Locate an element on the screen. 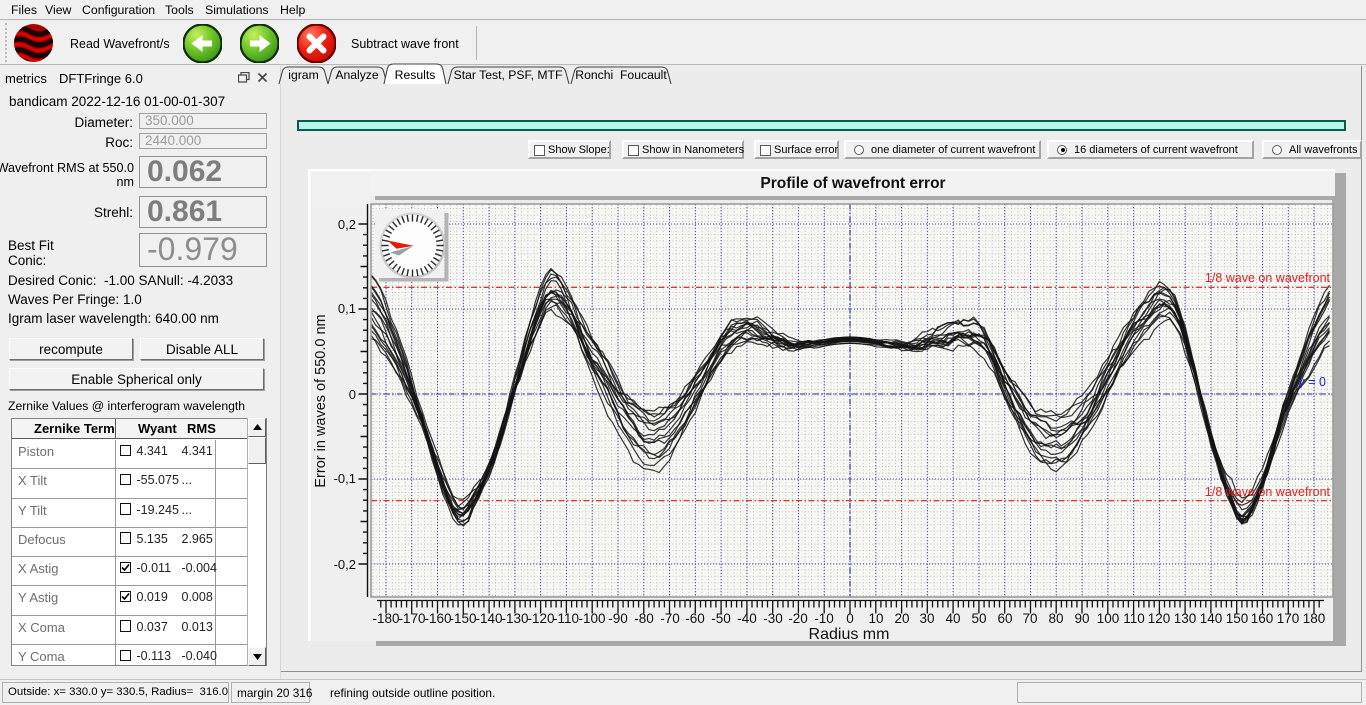 The image size is (1366, 705). svg-text: -170 is located at coordinates (411, 618).